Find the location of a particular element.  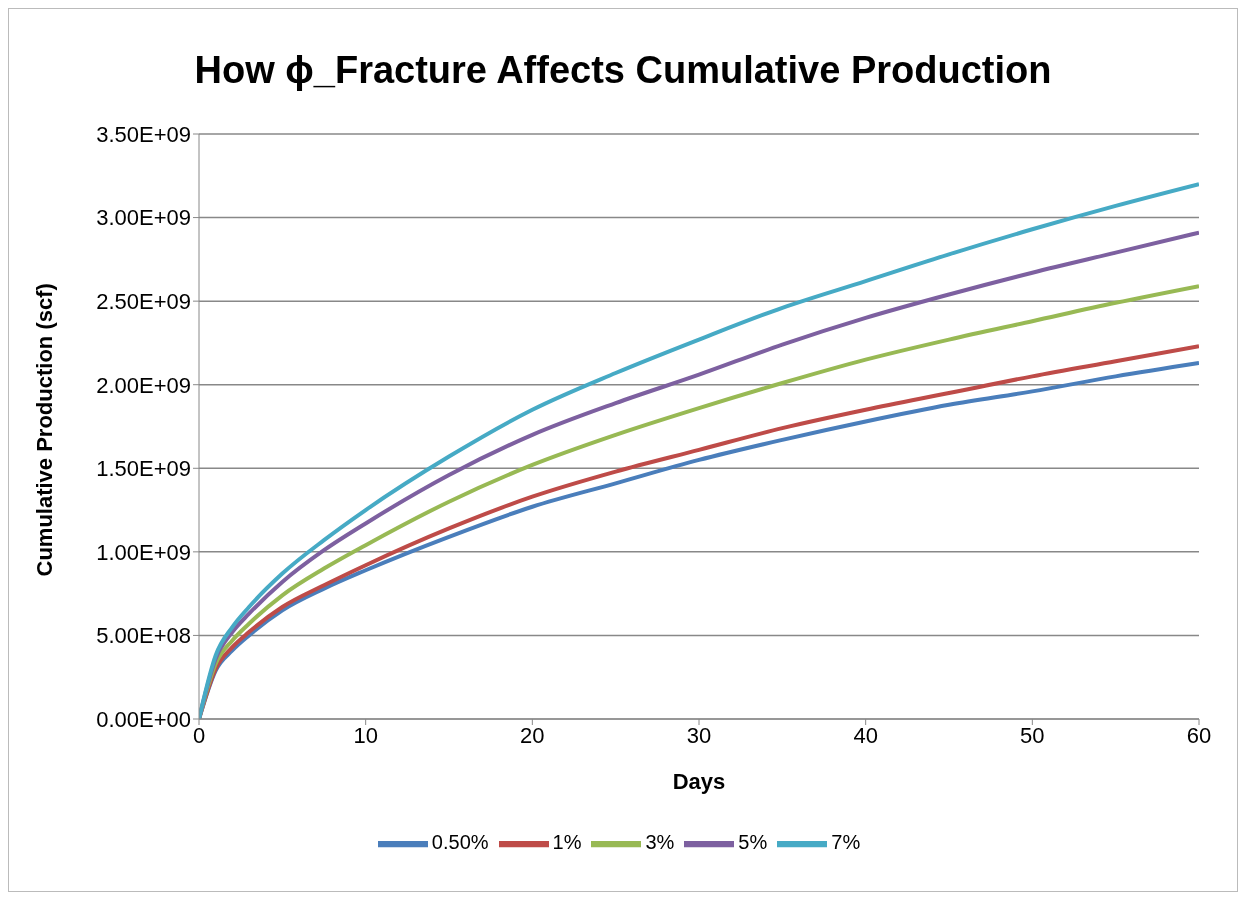

legend-label: 1% is located at coordinates (567, 842).